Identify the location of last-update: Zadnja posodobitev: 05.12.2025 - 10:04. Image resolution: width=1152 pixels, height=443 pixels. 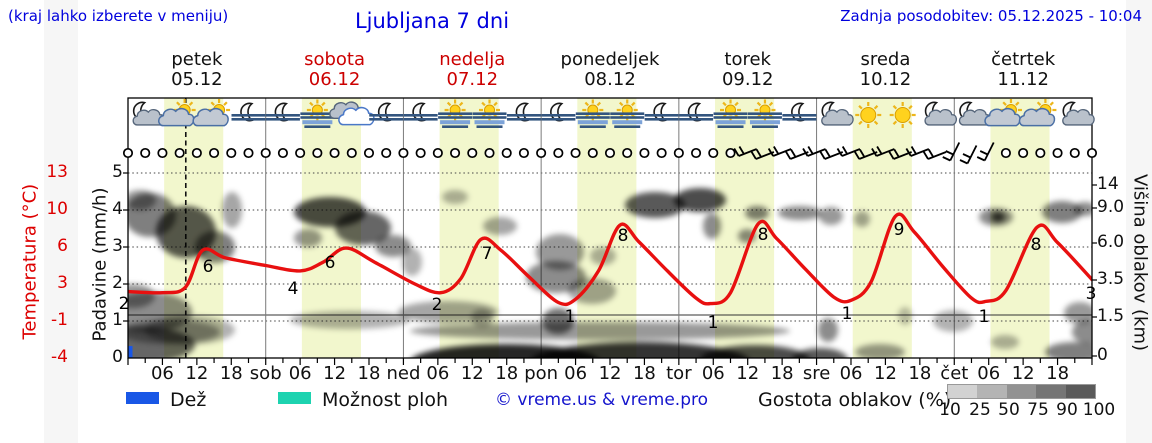
(991, 16).